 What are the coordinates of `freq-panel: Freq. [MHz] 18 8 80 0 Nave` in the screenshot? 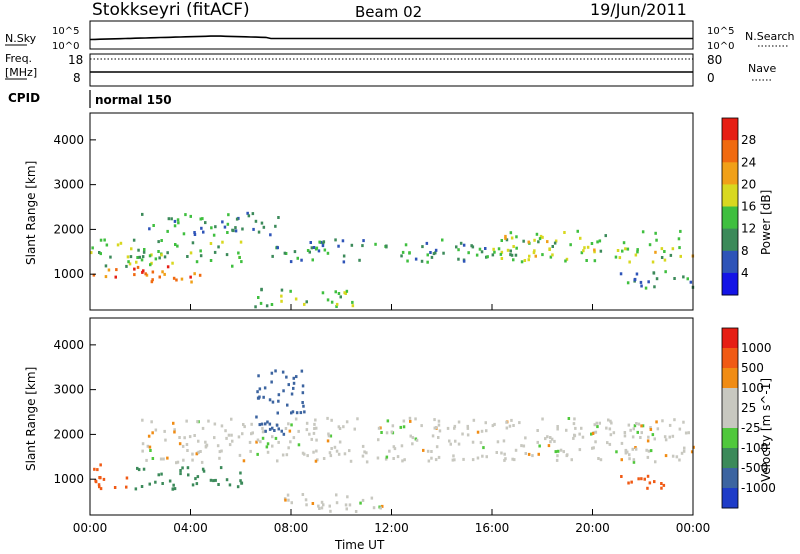 It's located at (390, 69).